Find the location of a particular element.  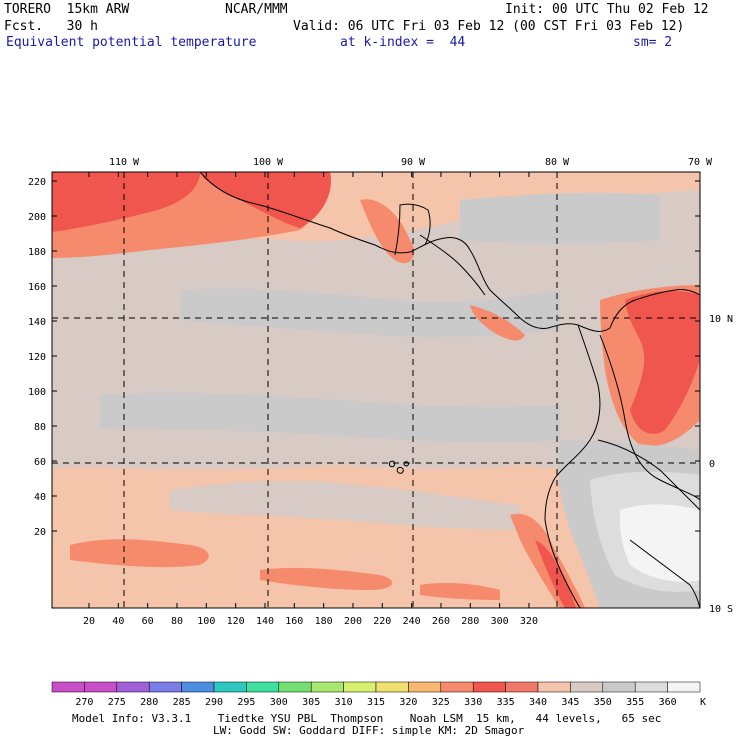

colorbar-label-360: 360 is located at coordinates (668, 702).